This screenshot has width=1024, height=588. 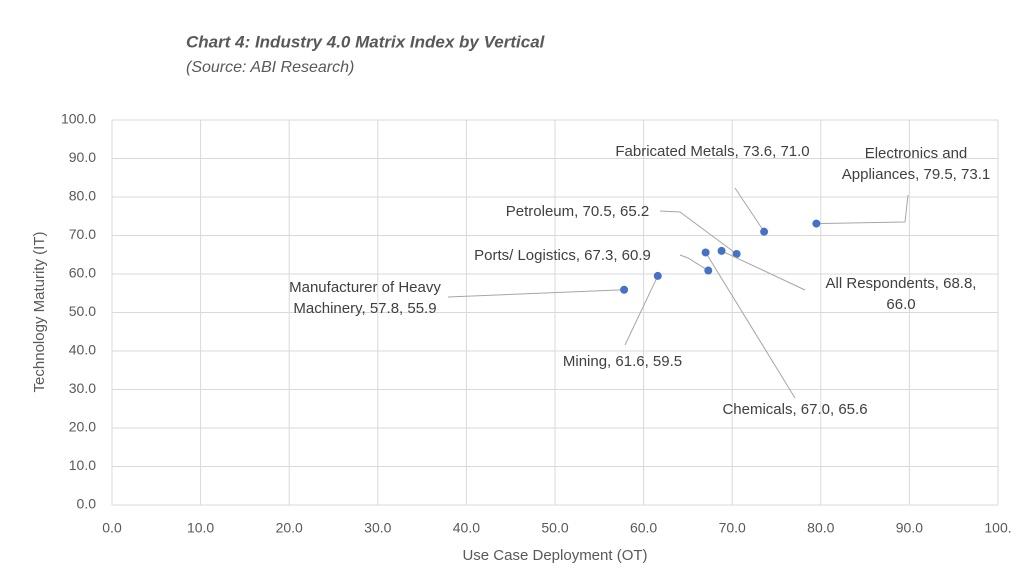 I want to click on x-tick-label: 60.0, so click(x=643, y=528).